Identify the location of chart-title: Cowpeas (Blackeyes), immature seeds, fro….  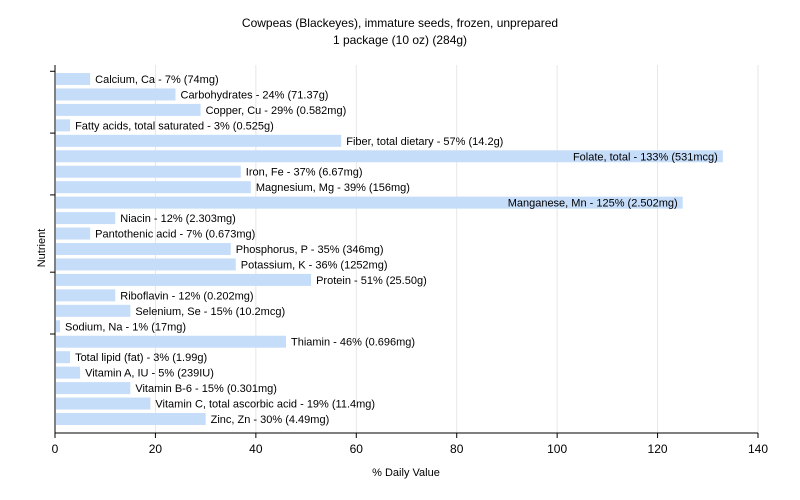
(400, 23).